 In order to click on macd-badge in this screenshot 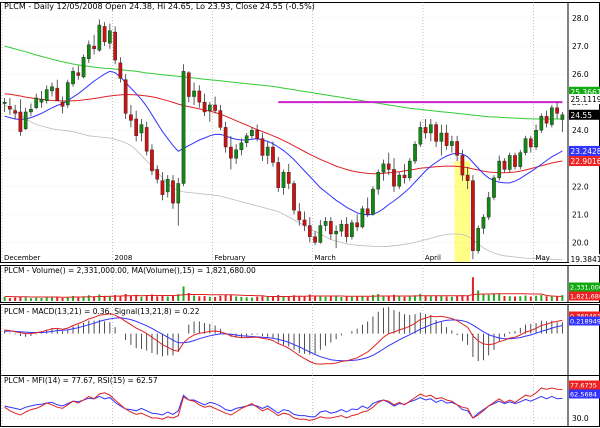, I will do `click(584, 321)`.